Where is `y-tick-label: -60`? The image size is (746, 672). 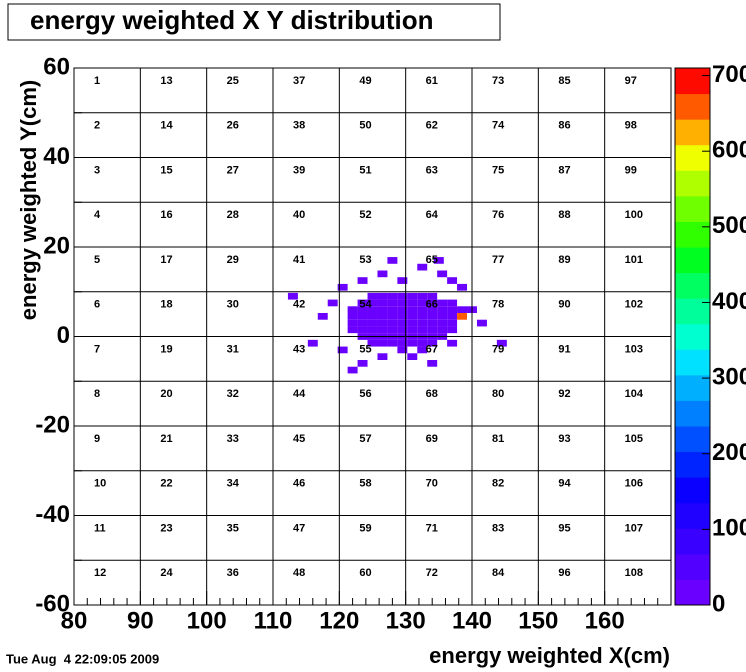 y-tick-label: -60 is located at coordinates (52, 603).